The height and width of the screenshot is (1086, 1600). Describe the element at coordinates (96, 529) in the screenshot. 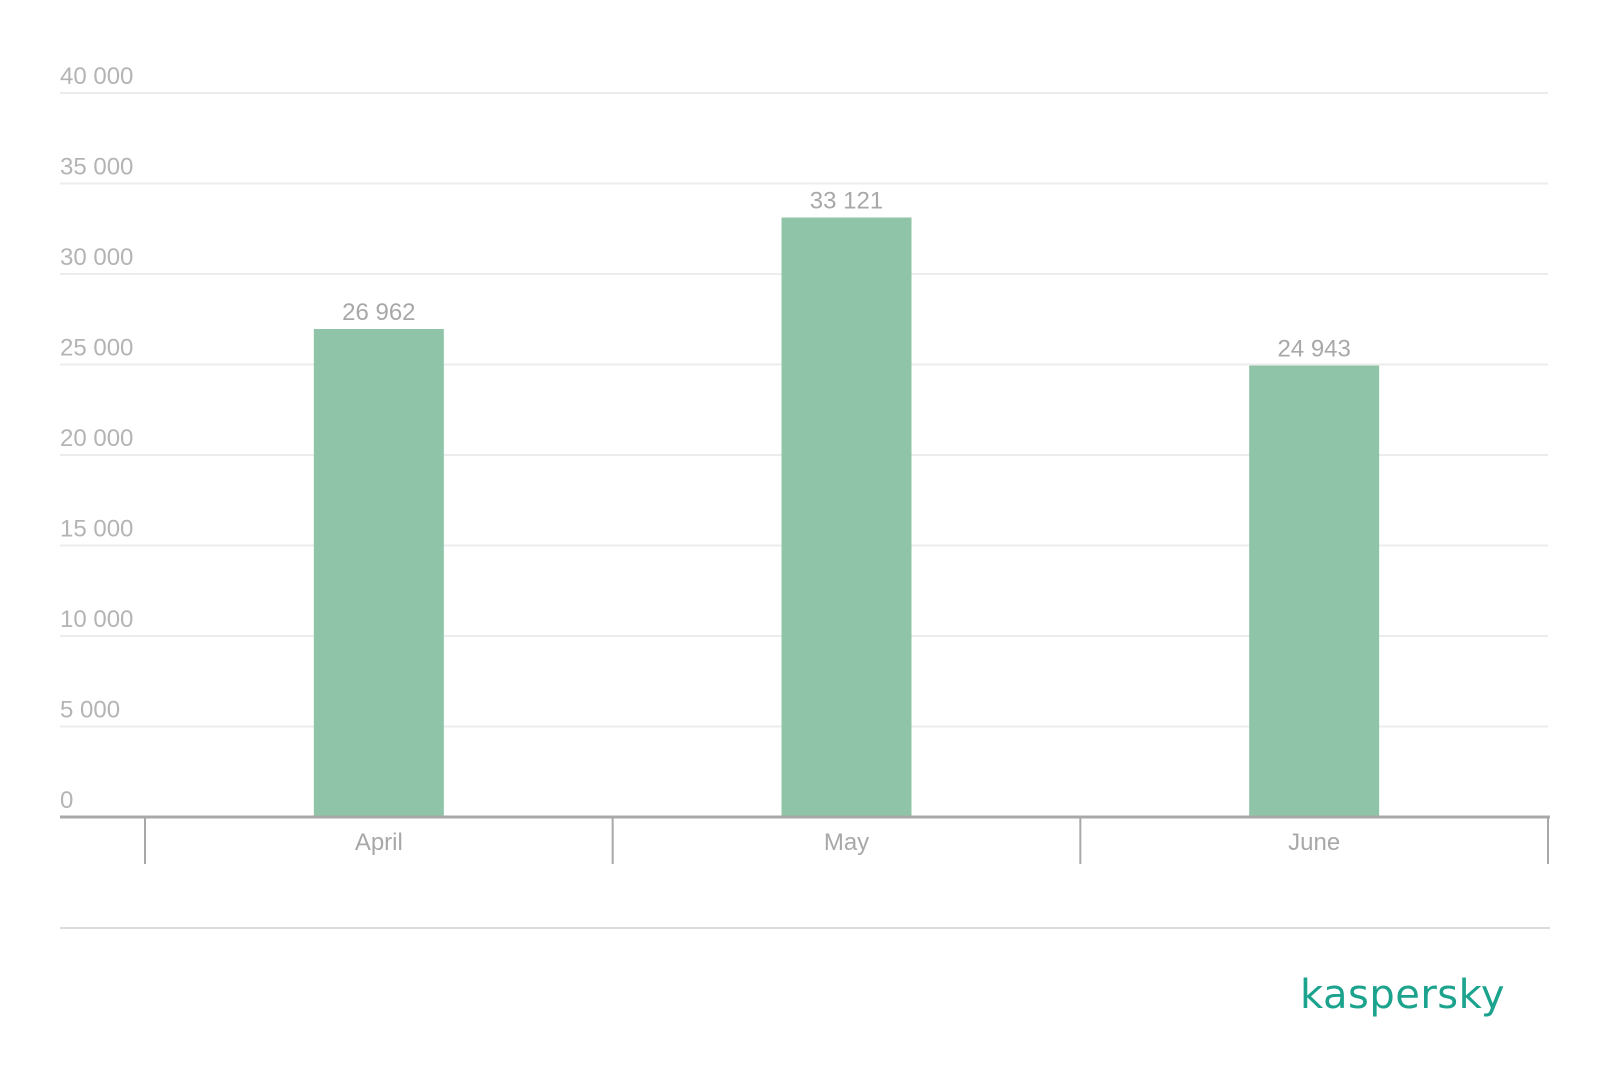

I see `y-tick-label: 15 000` at that location.